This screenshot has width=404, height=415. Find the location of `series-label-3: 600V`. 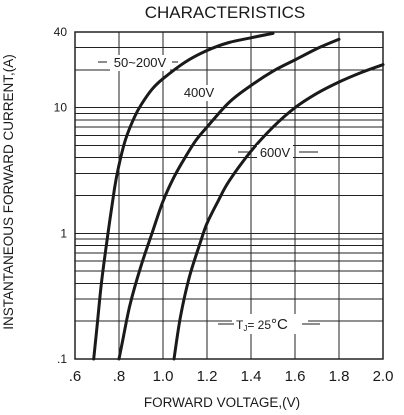

series-label-3: 600V is located at coordinates (275, 152).